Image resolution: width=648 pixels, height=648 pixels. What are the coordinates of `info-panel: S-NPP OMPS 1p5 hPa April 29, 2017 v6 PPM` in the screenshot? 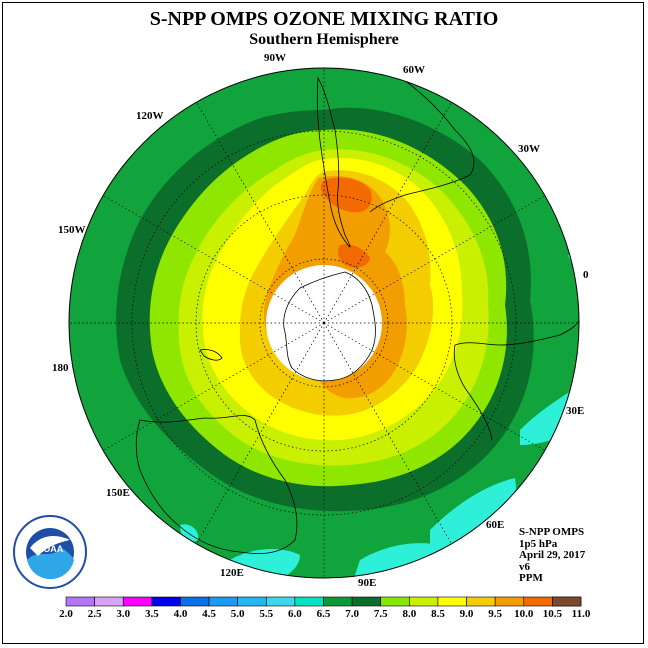 It's located at (552, 555).